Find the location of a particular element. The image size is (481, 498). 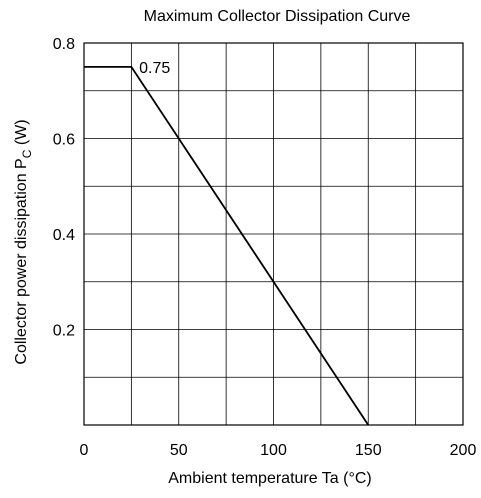

annotation-label: 0.75 is located at coordinates (154, 68).